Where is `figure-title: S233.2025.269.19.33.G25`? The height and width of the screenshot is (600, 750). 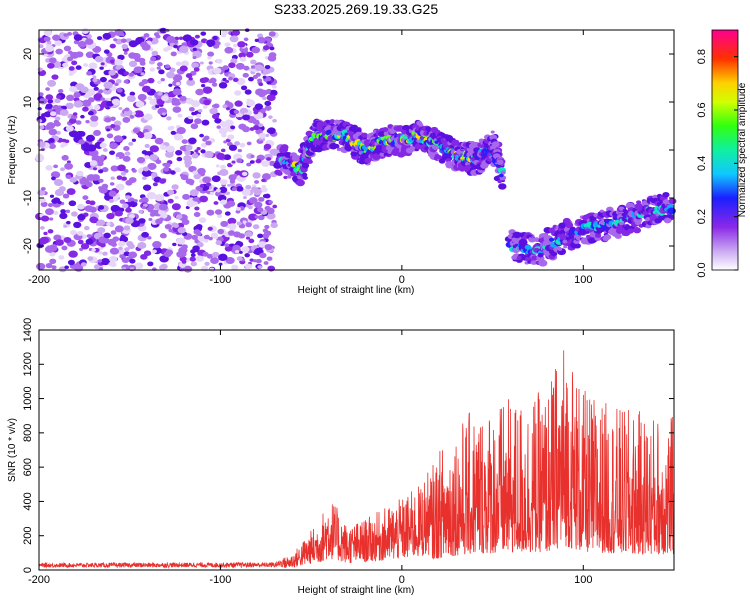 figure-title: S233.2025.269.19.33.G25 is located at coordinates (356, 9).